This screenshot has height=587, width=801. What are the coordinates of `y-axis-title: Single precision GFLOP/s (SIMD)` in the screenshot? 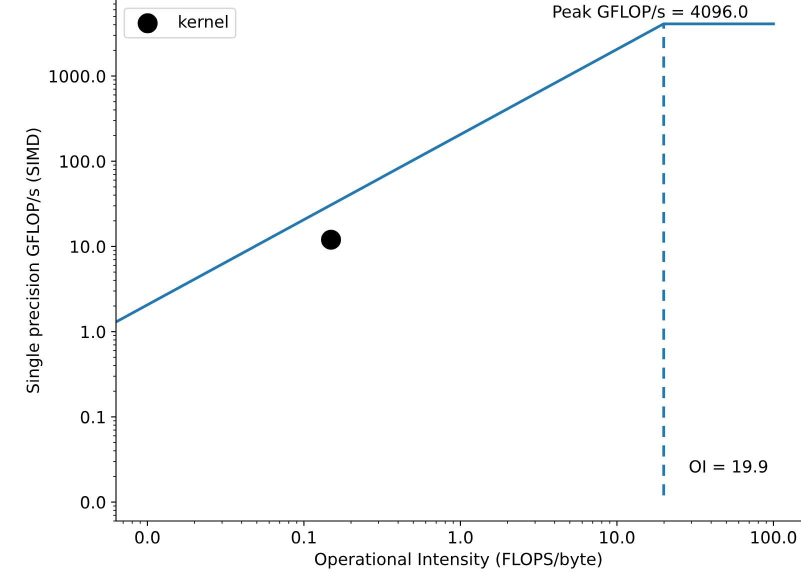 It's located at (34, 260).